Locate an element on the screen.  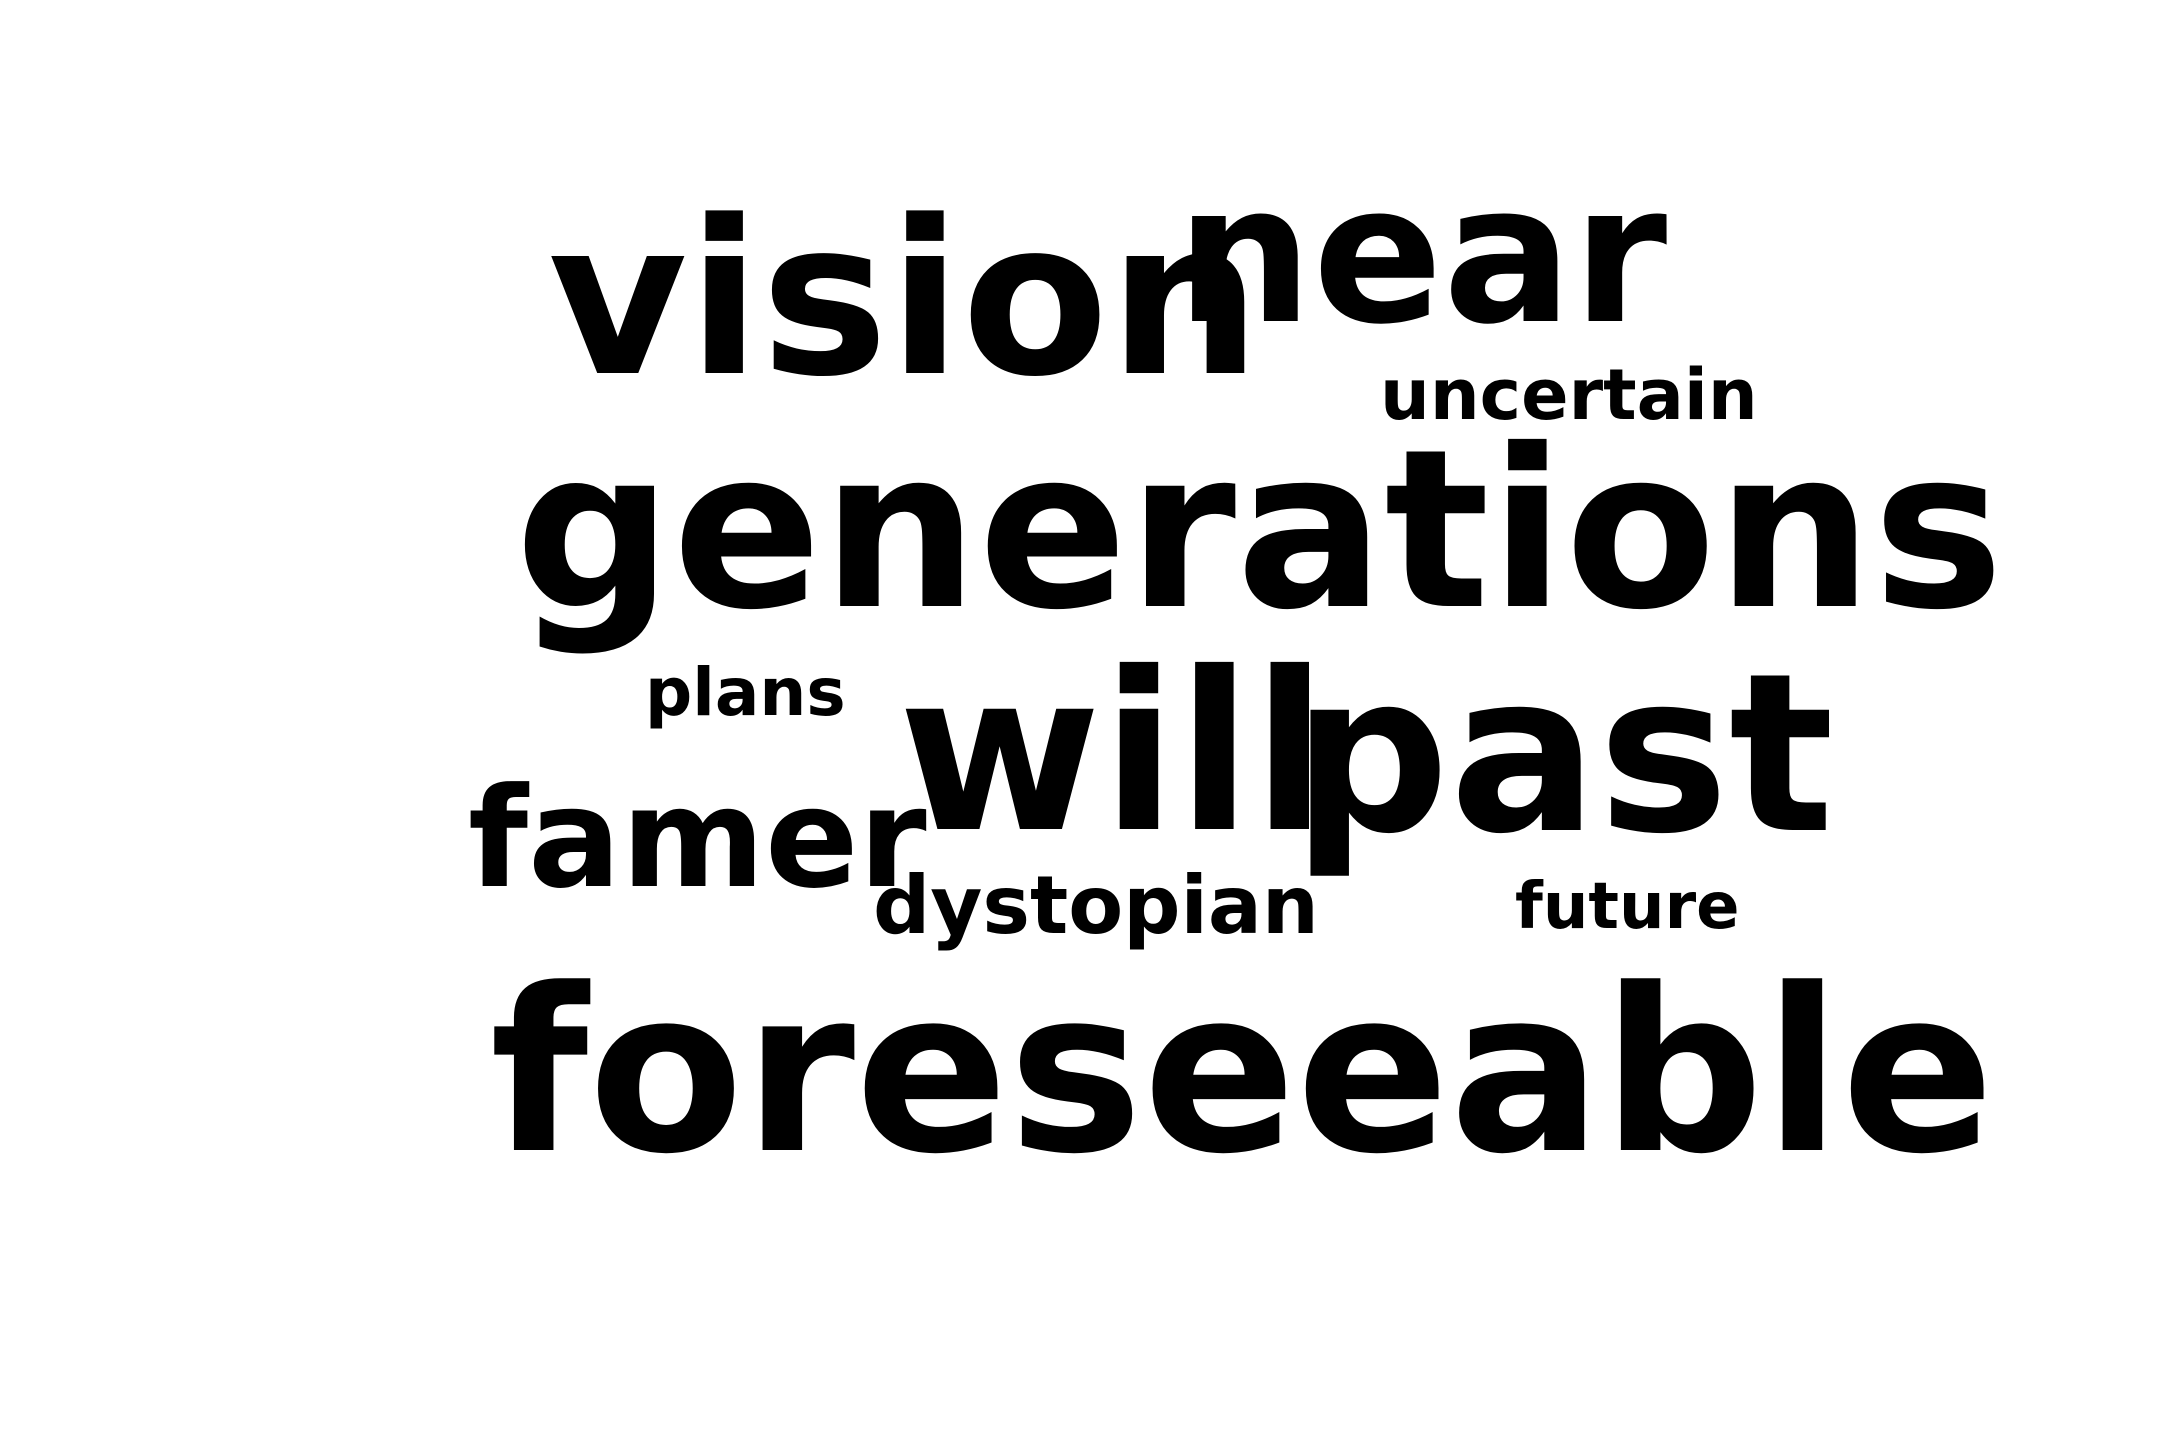
word-future: future is located at coordinates (1627, 907).